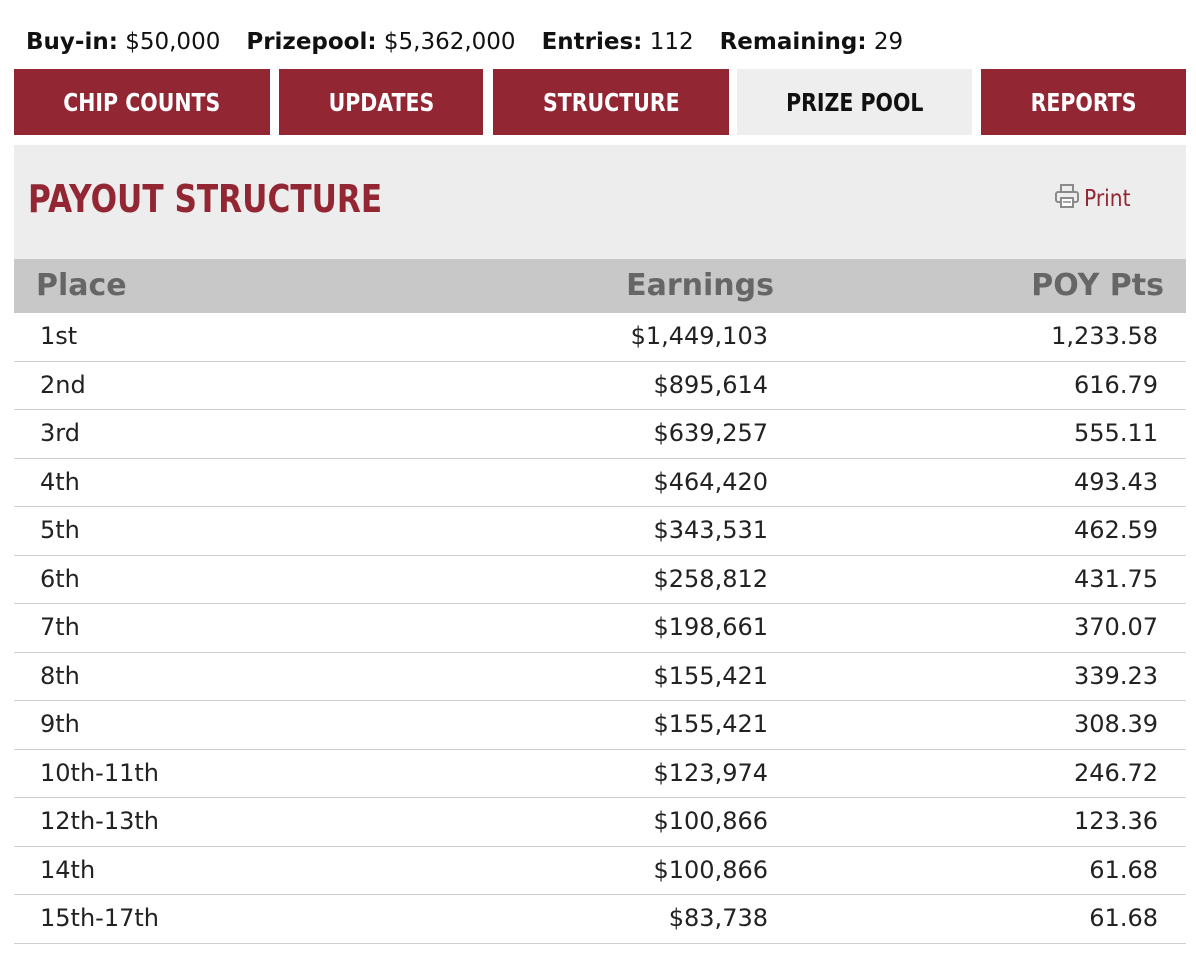 The width and height of the screenshot is (1196, 964). Describe the element at coordinates (600, 202) in the screenshot. I see `payout-panel-header: PAYOUT STRUCTURE Print` at that location.